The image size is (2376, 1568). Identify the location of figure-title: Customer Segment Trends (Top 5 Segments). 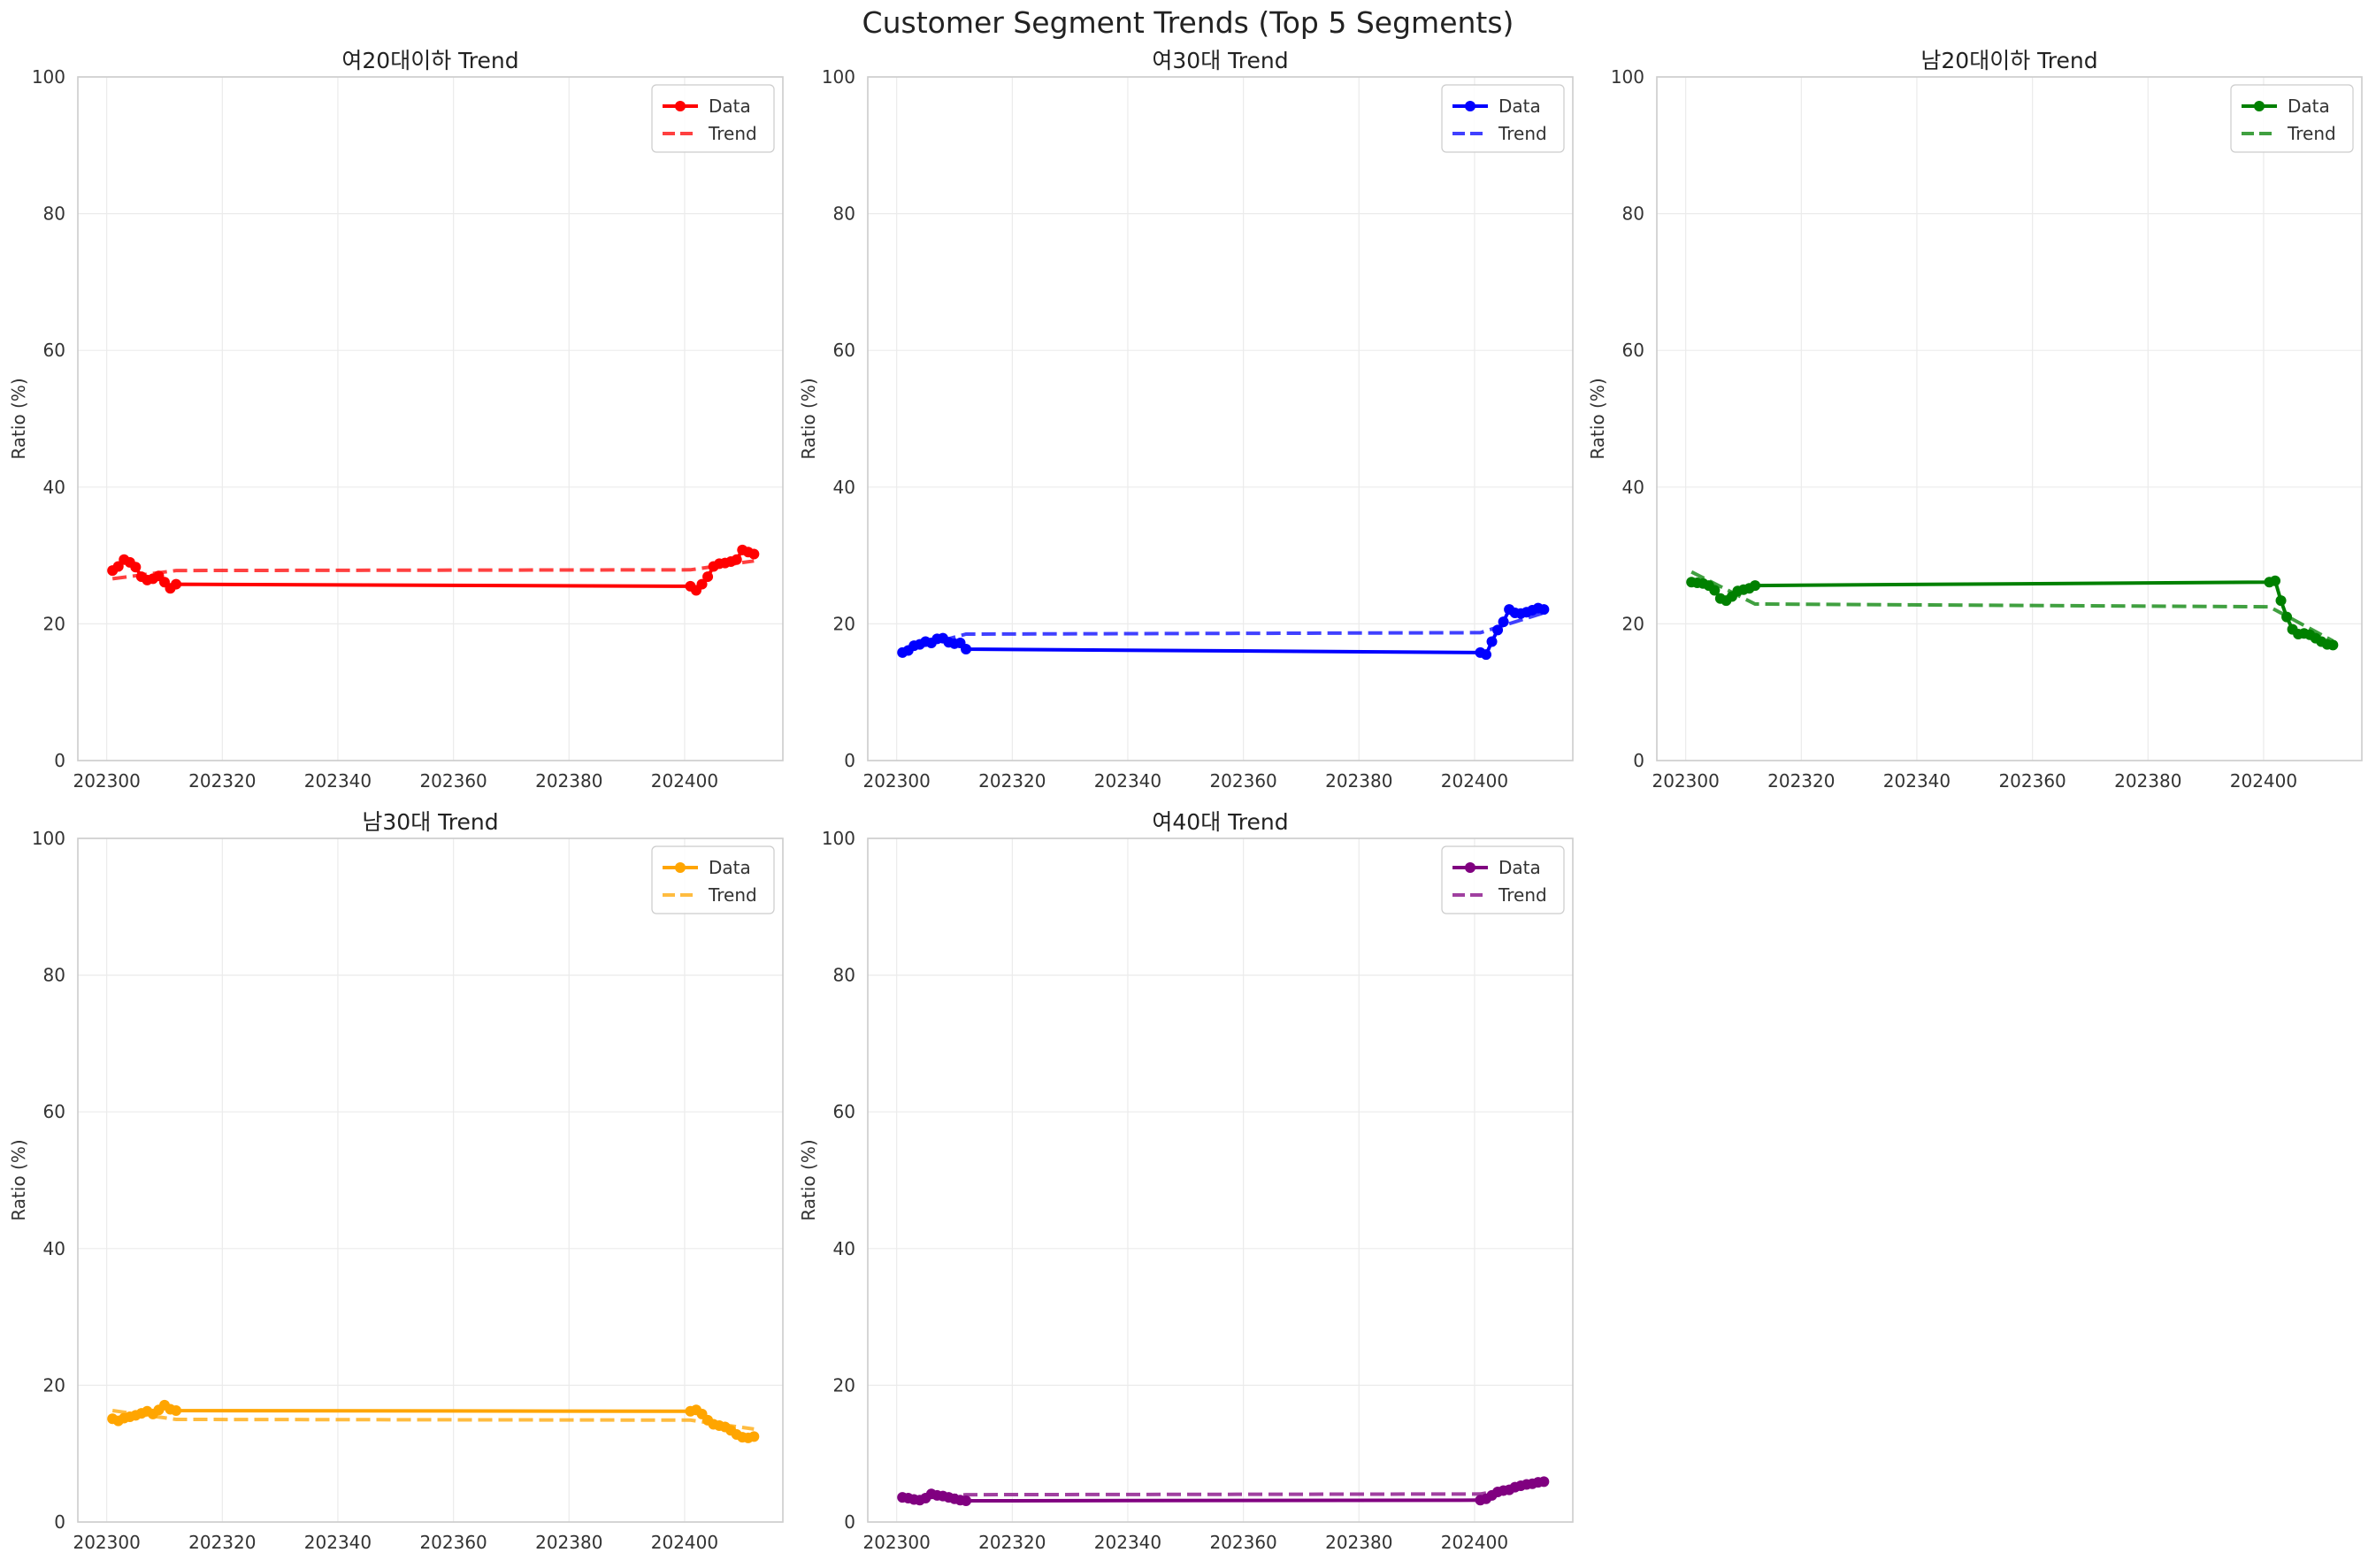
(1188, 22).